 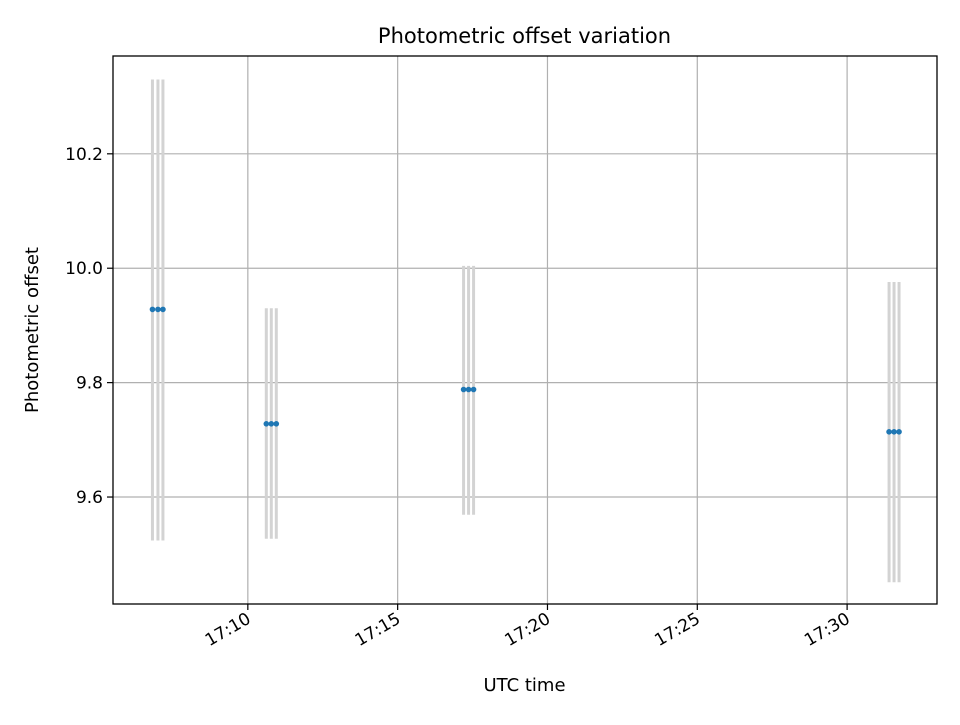 What do you see at coordinates (528, 630) in the screenshot?
I see `x-tick-label: 17:20` at bounding box center [528, 630].